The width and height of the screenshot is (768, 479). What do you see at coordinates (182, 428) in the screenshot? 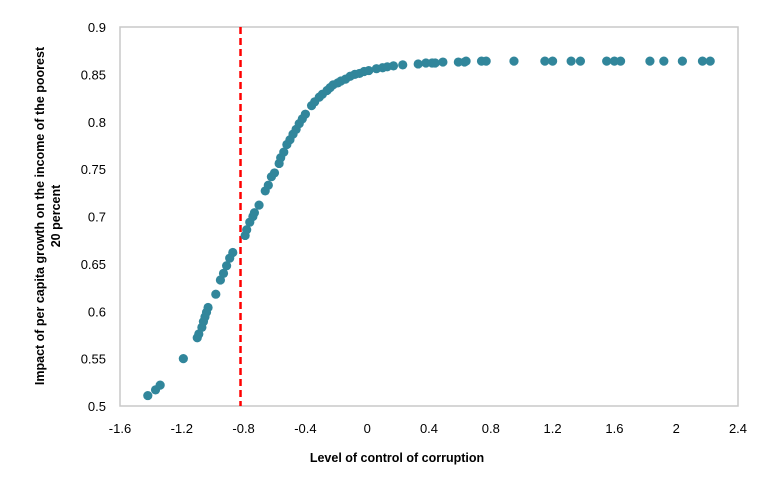
I see `x-tick-label: -1.2` at bounding box center [182, 428].